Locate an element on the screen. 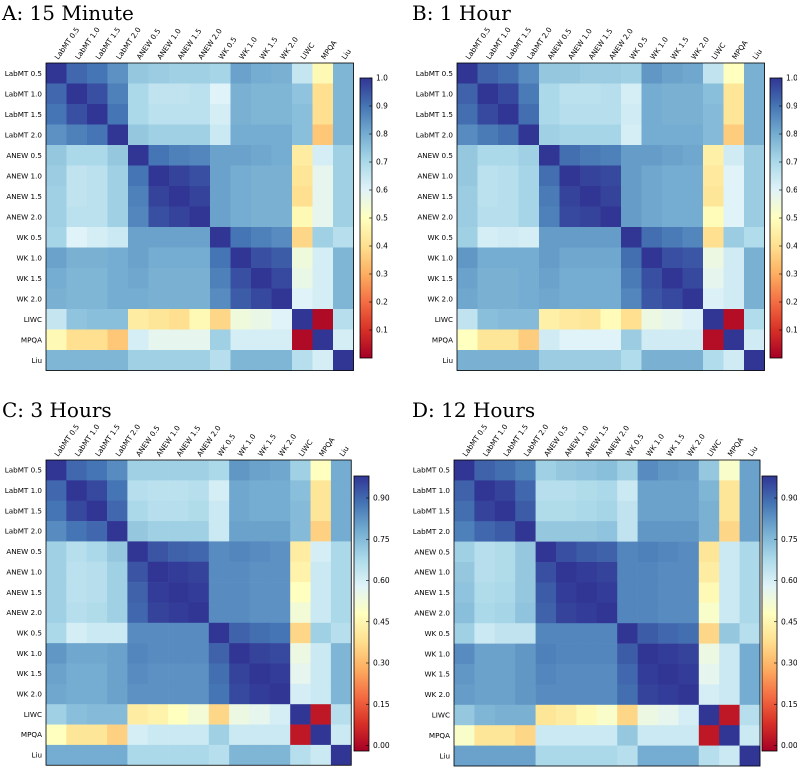 The image size is (797, 772). colorbar-tick-label: 0.90 is located at coordinates (789, 498).